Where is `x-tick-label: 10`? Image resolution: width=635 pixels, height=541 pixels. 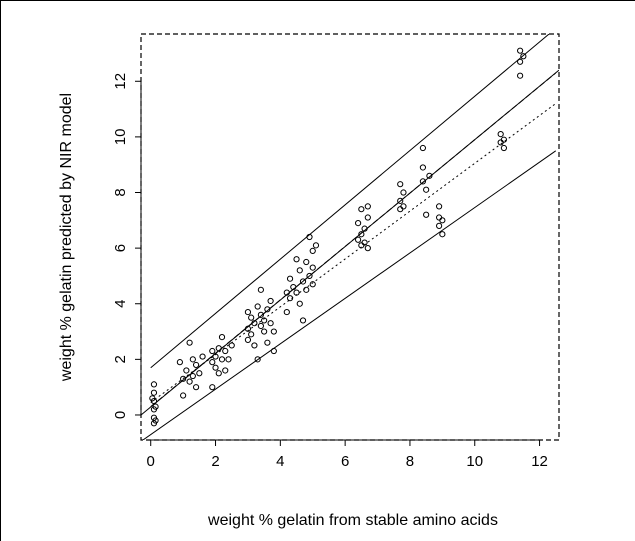
x-tick-label: 10 is located at coordinates (474, 461).